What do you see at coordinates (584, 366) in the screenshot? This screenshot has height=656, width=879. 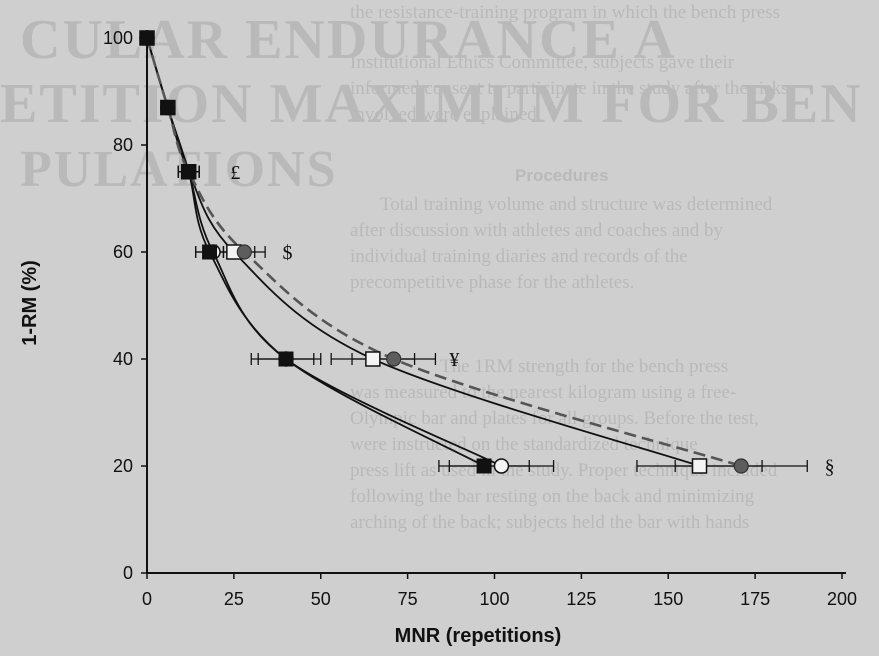 I see `bg-body-10: The 1RM strength for the bench press` at bounding box center [584, 366].